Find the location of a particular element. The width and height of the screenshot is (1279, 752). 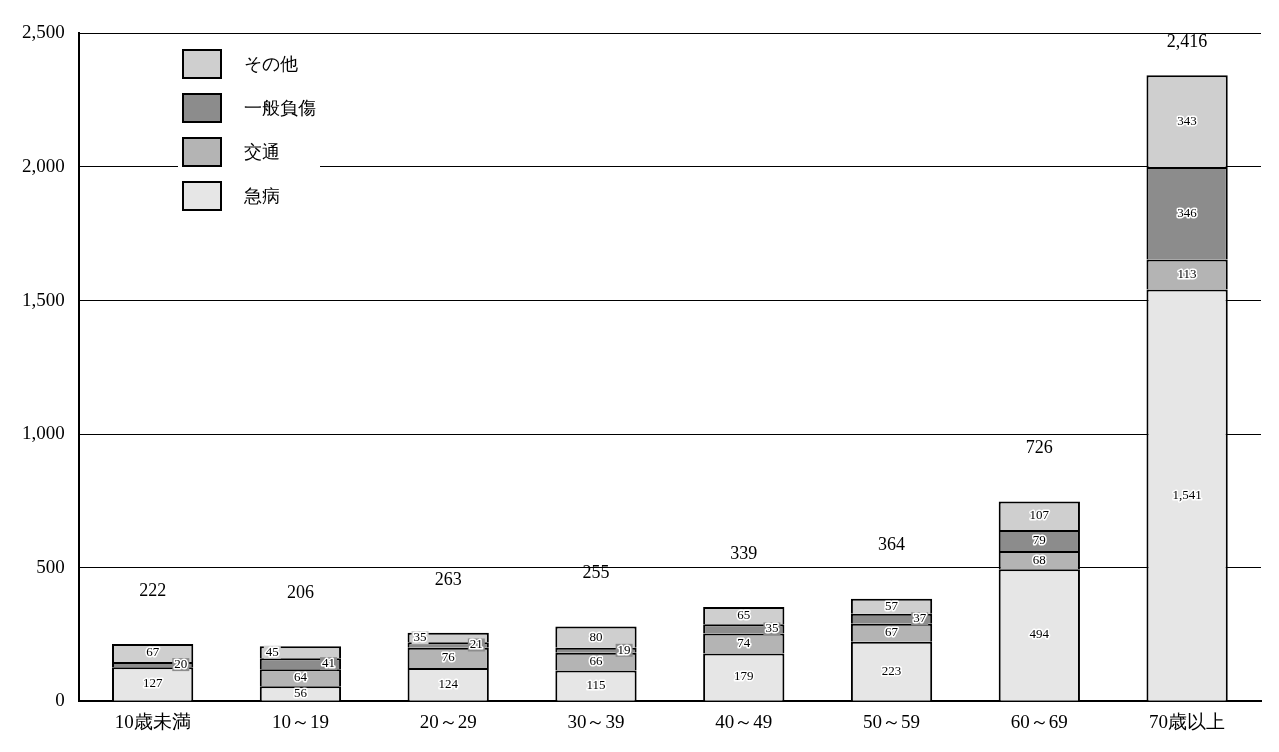

x-tick-label: 20～29 is located at coordinates (448, 721).